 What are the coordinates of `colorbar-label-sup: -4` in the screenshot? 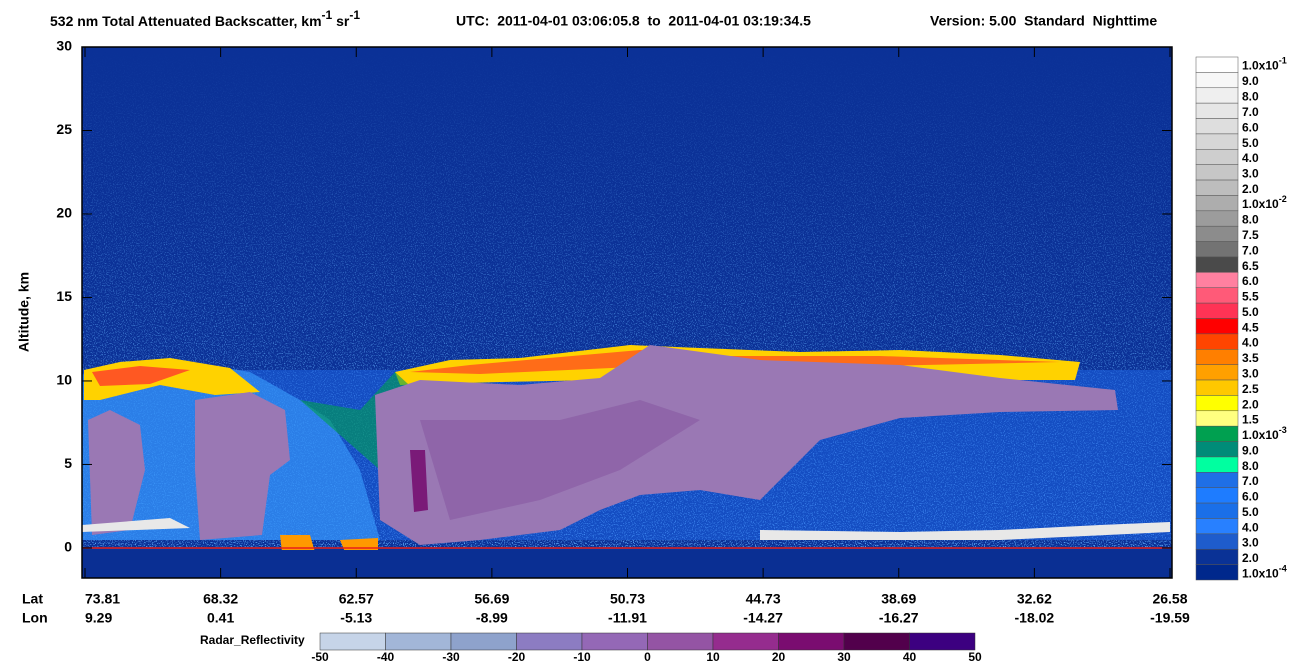 It's located at (1283, 569).